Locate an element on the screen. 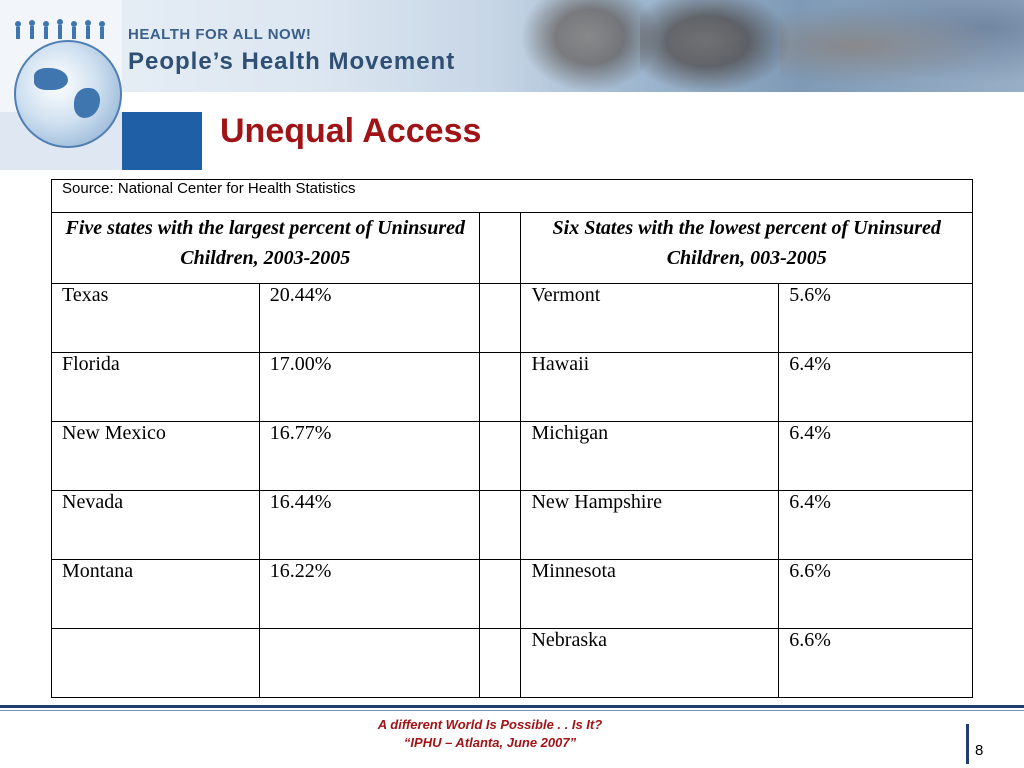 Image resolution: width=1024 pixels, height=768 pixels. right-state-cell: Hawaii is located at coordinates (650, 387).